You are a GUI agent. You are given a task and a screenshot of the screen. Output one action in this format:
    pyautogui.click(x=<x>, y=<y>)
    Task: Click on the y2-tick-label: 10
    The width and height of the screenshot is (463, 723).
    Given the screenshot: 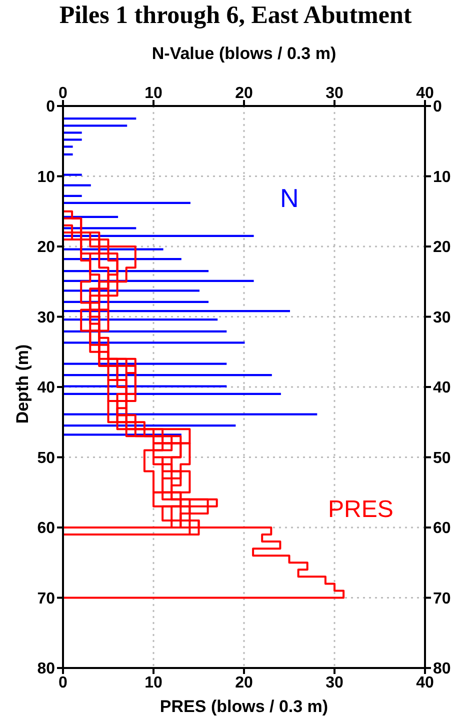 What is the action you would take?
    pyautogui.click(x=442, y=177)
    